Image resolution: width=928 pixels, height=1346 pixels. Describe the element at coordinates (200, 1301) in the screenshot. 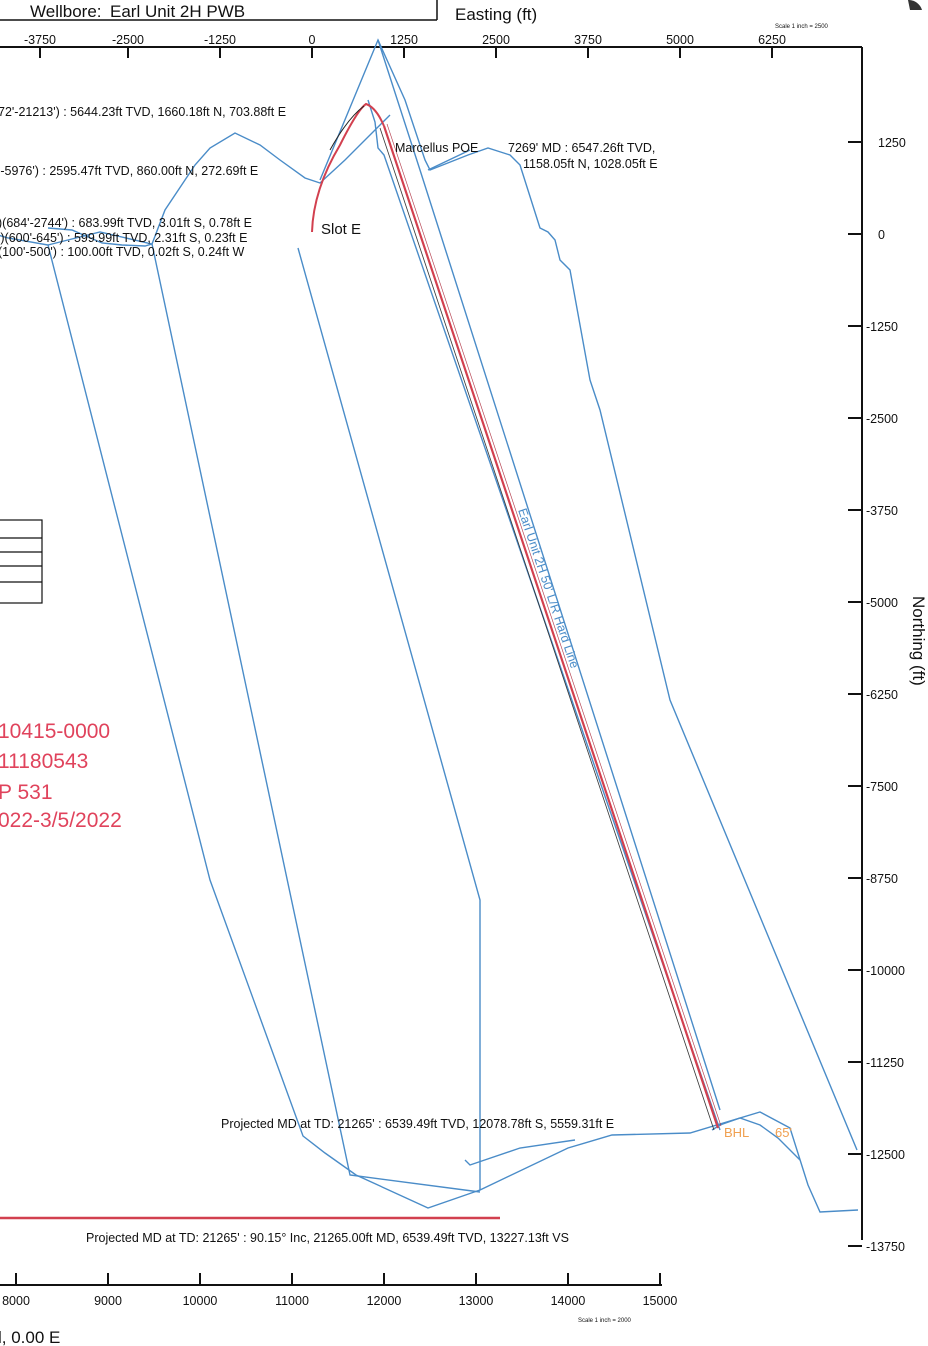

I see `section-tick-label: 10000` at that location.